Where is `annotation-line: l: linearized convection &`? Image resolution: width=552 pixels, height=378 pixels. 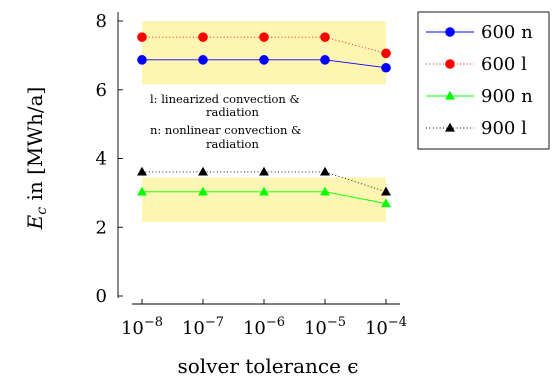 annotation-line: l: linearized convection & is located at coordinates (225, 99).